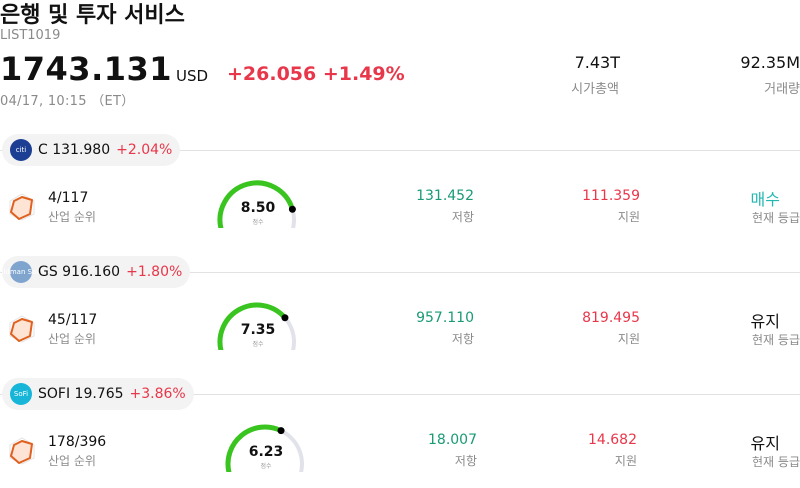 The height and width of the screenshot is (488, 800). I want to click on resistance-value: 957.110, so click(445, 318).